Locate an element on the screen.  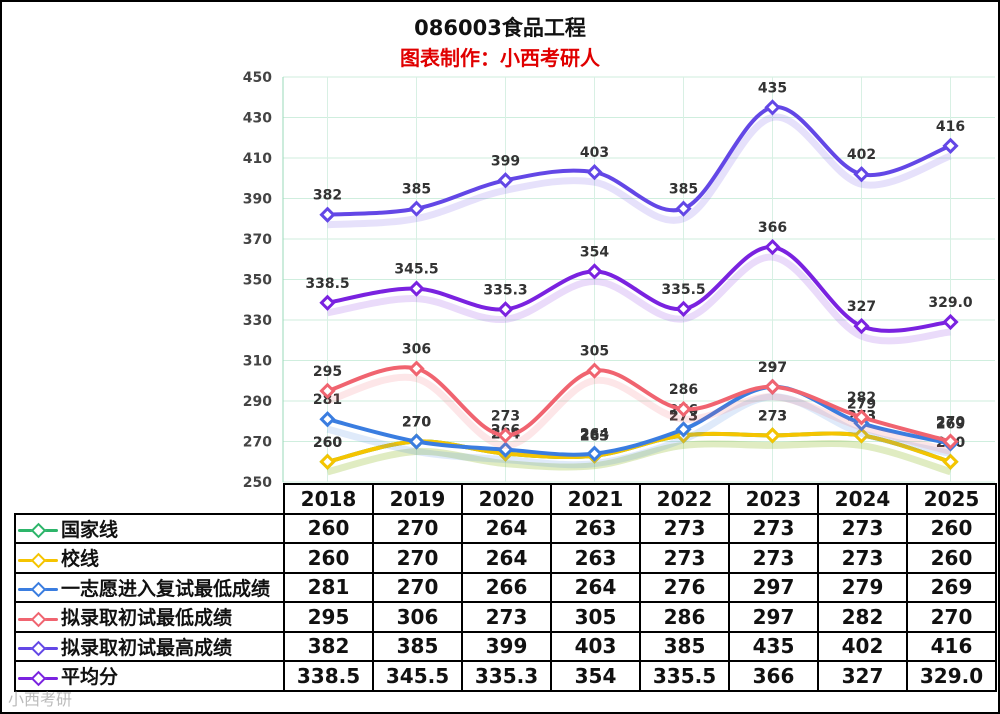
data-label: 260 is located at coordinates (327, 443).